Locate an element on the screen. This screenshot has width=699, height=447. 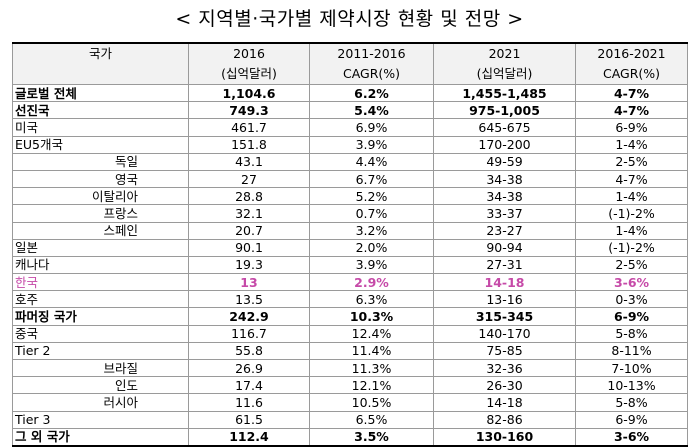
value-2016: 116.7 is located at coordinates (249, 333).